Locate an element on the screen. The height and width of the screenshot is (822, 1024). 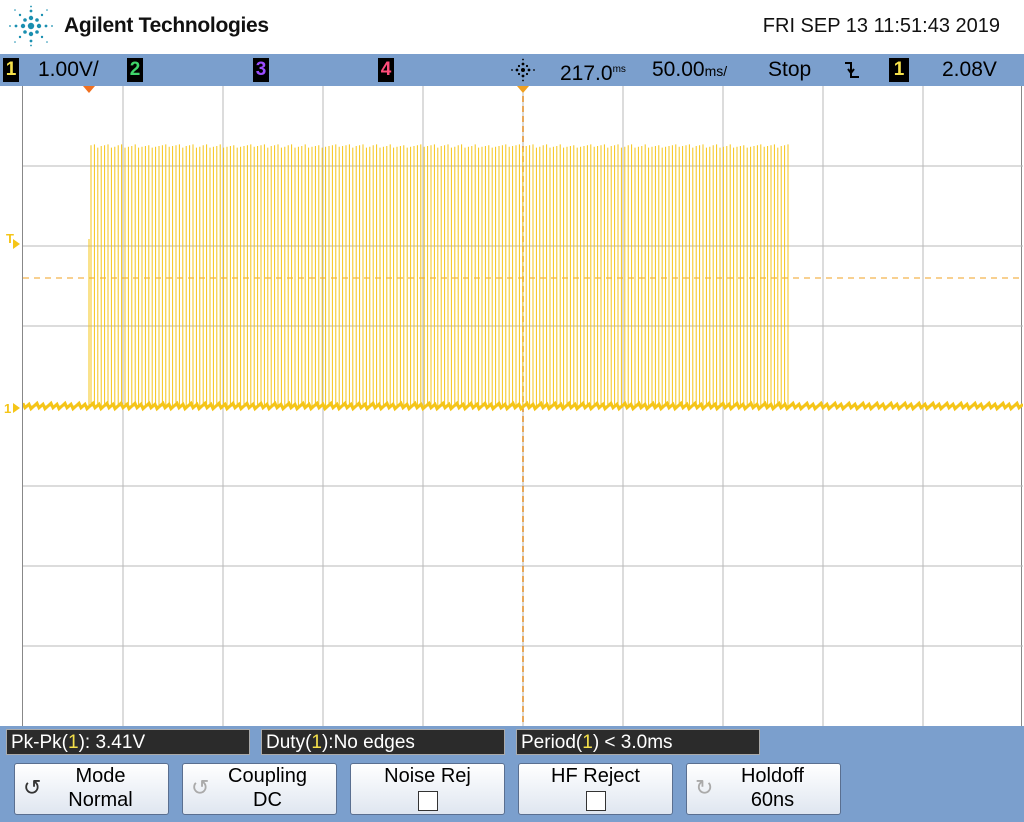
agilent-spark-logo-icon is located at coordinates (31, 26).